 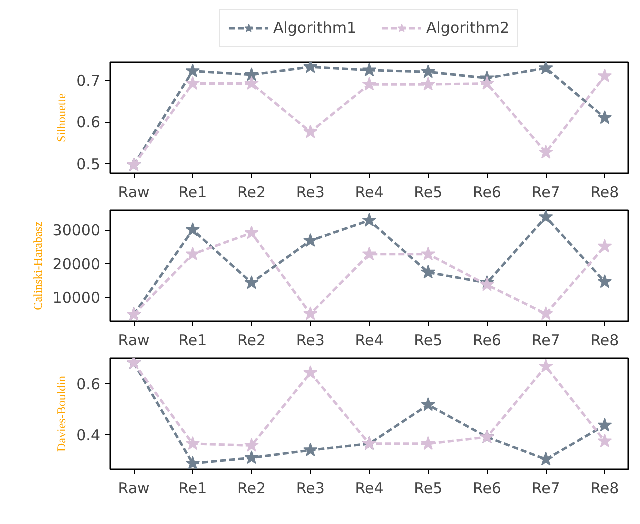 I want to click on y-tick-label: 30000, so click(x=76, y=231).